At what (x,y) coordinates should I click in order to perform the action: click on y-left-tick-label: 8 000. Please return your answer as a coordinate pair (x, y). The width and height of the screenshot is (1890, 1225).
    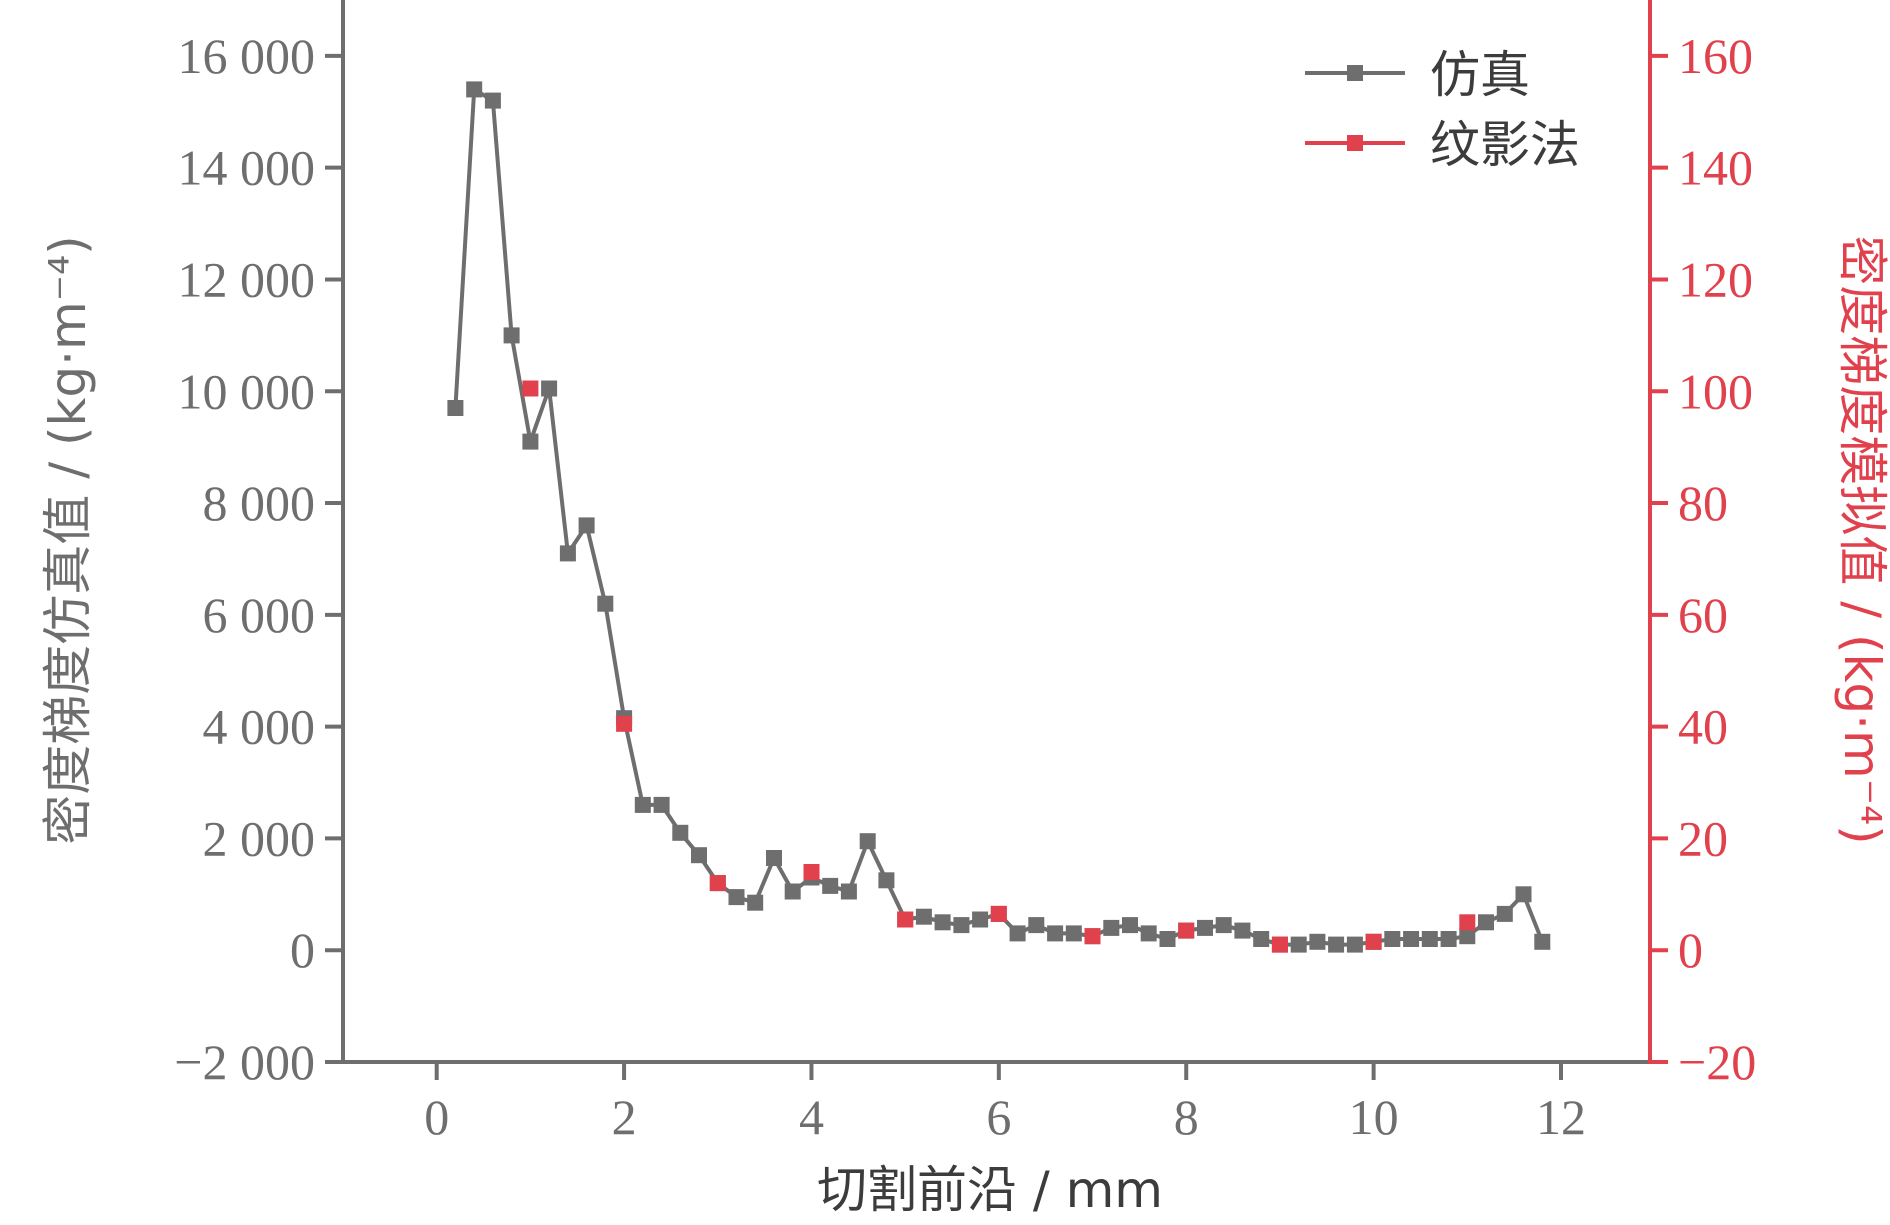
    Looking at the image, I should click on (259, 503).